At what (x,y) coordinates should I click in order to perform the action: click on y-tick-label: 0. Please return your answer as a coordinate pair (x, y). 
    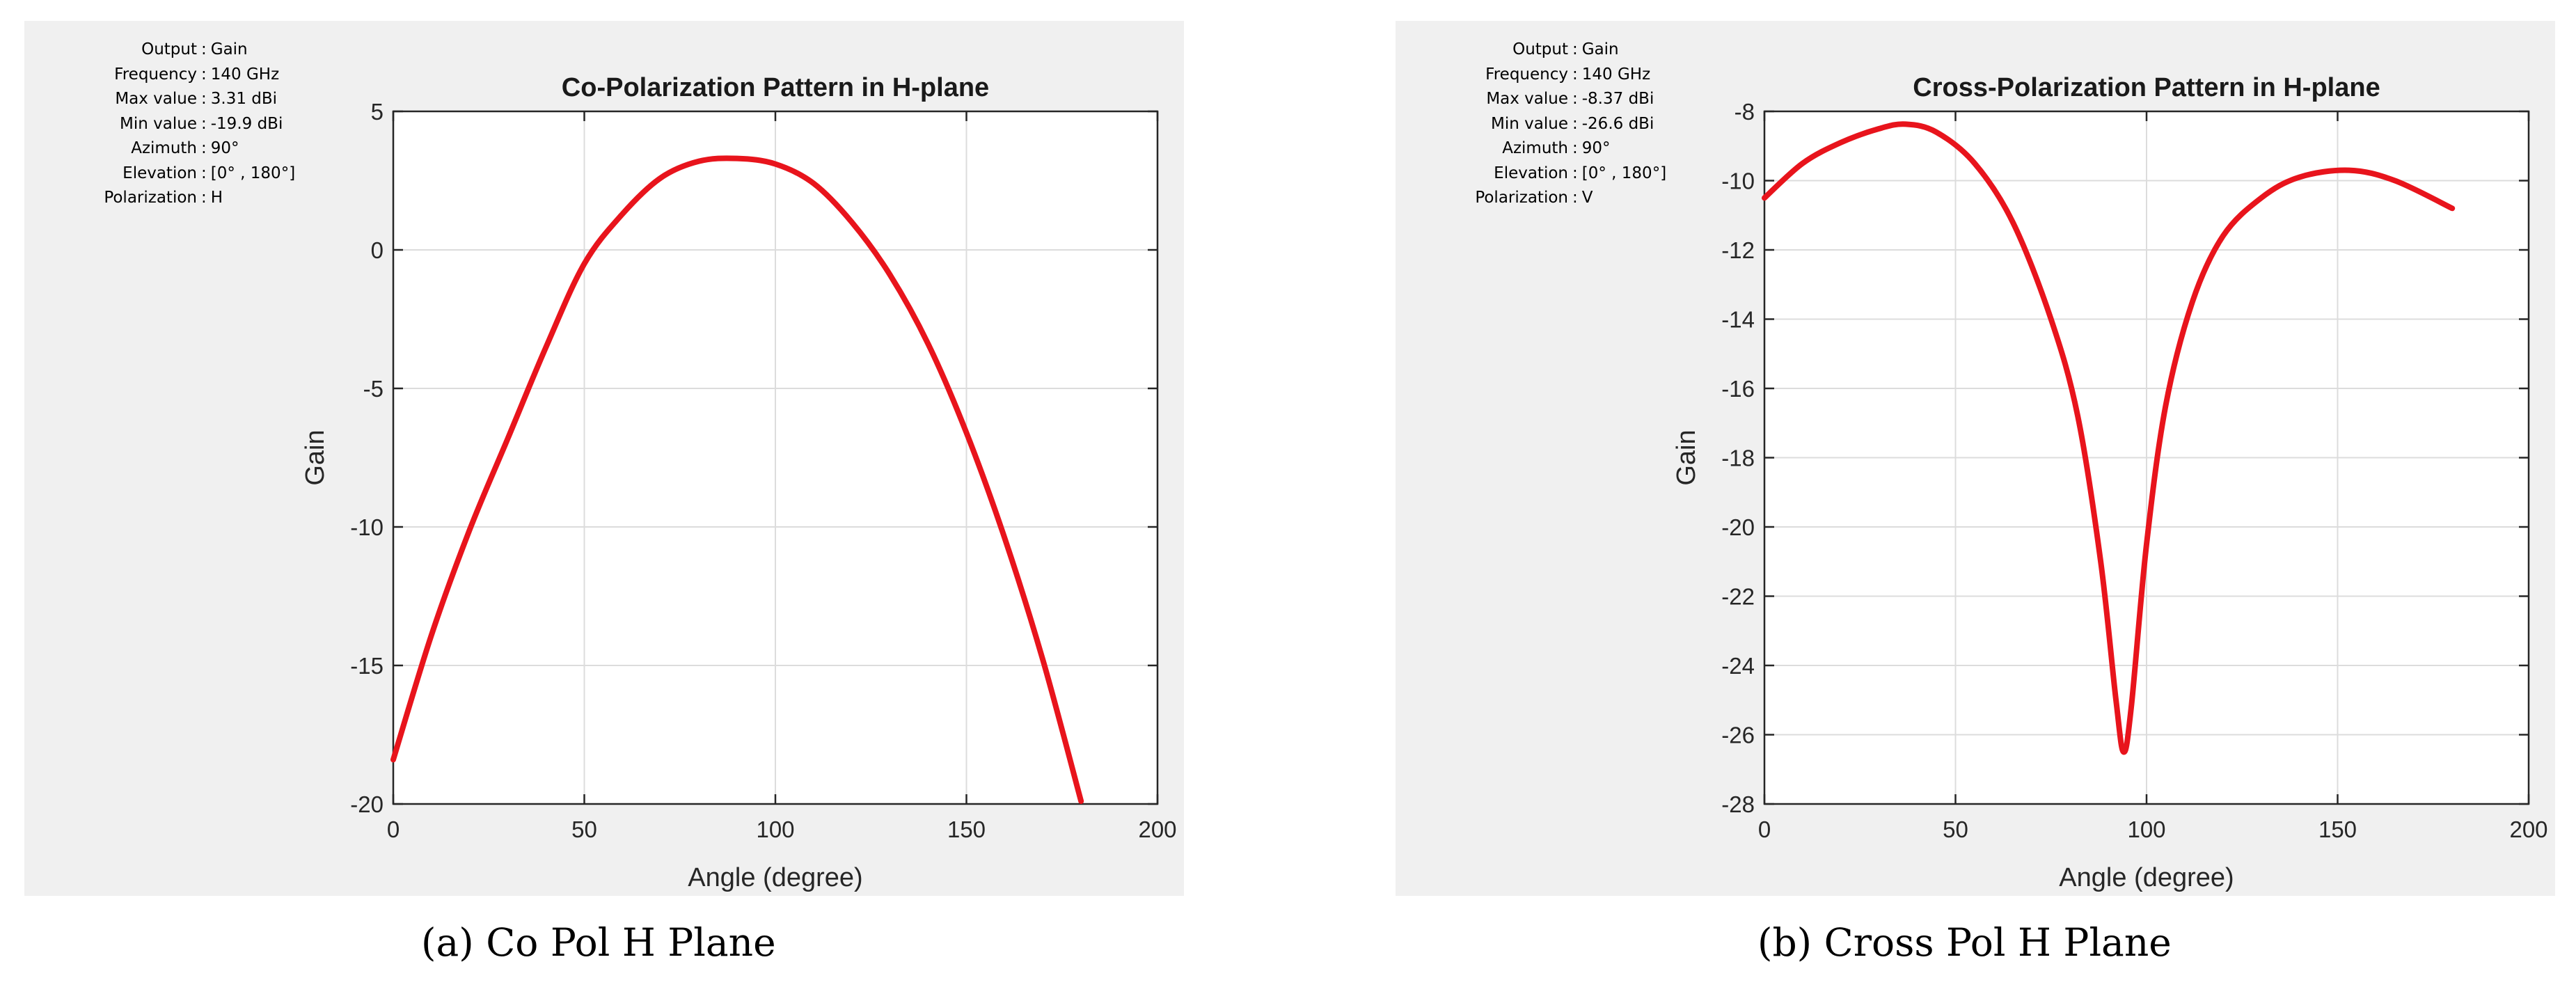
    Looking at the image, I should click on (377, 250).